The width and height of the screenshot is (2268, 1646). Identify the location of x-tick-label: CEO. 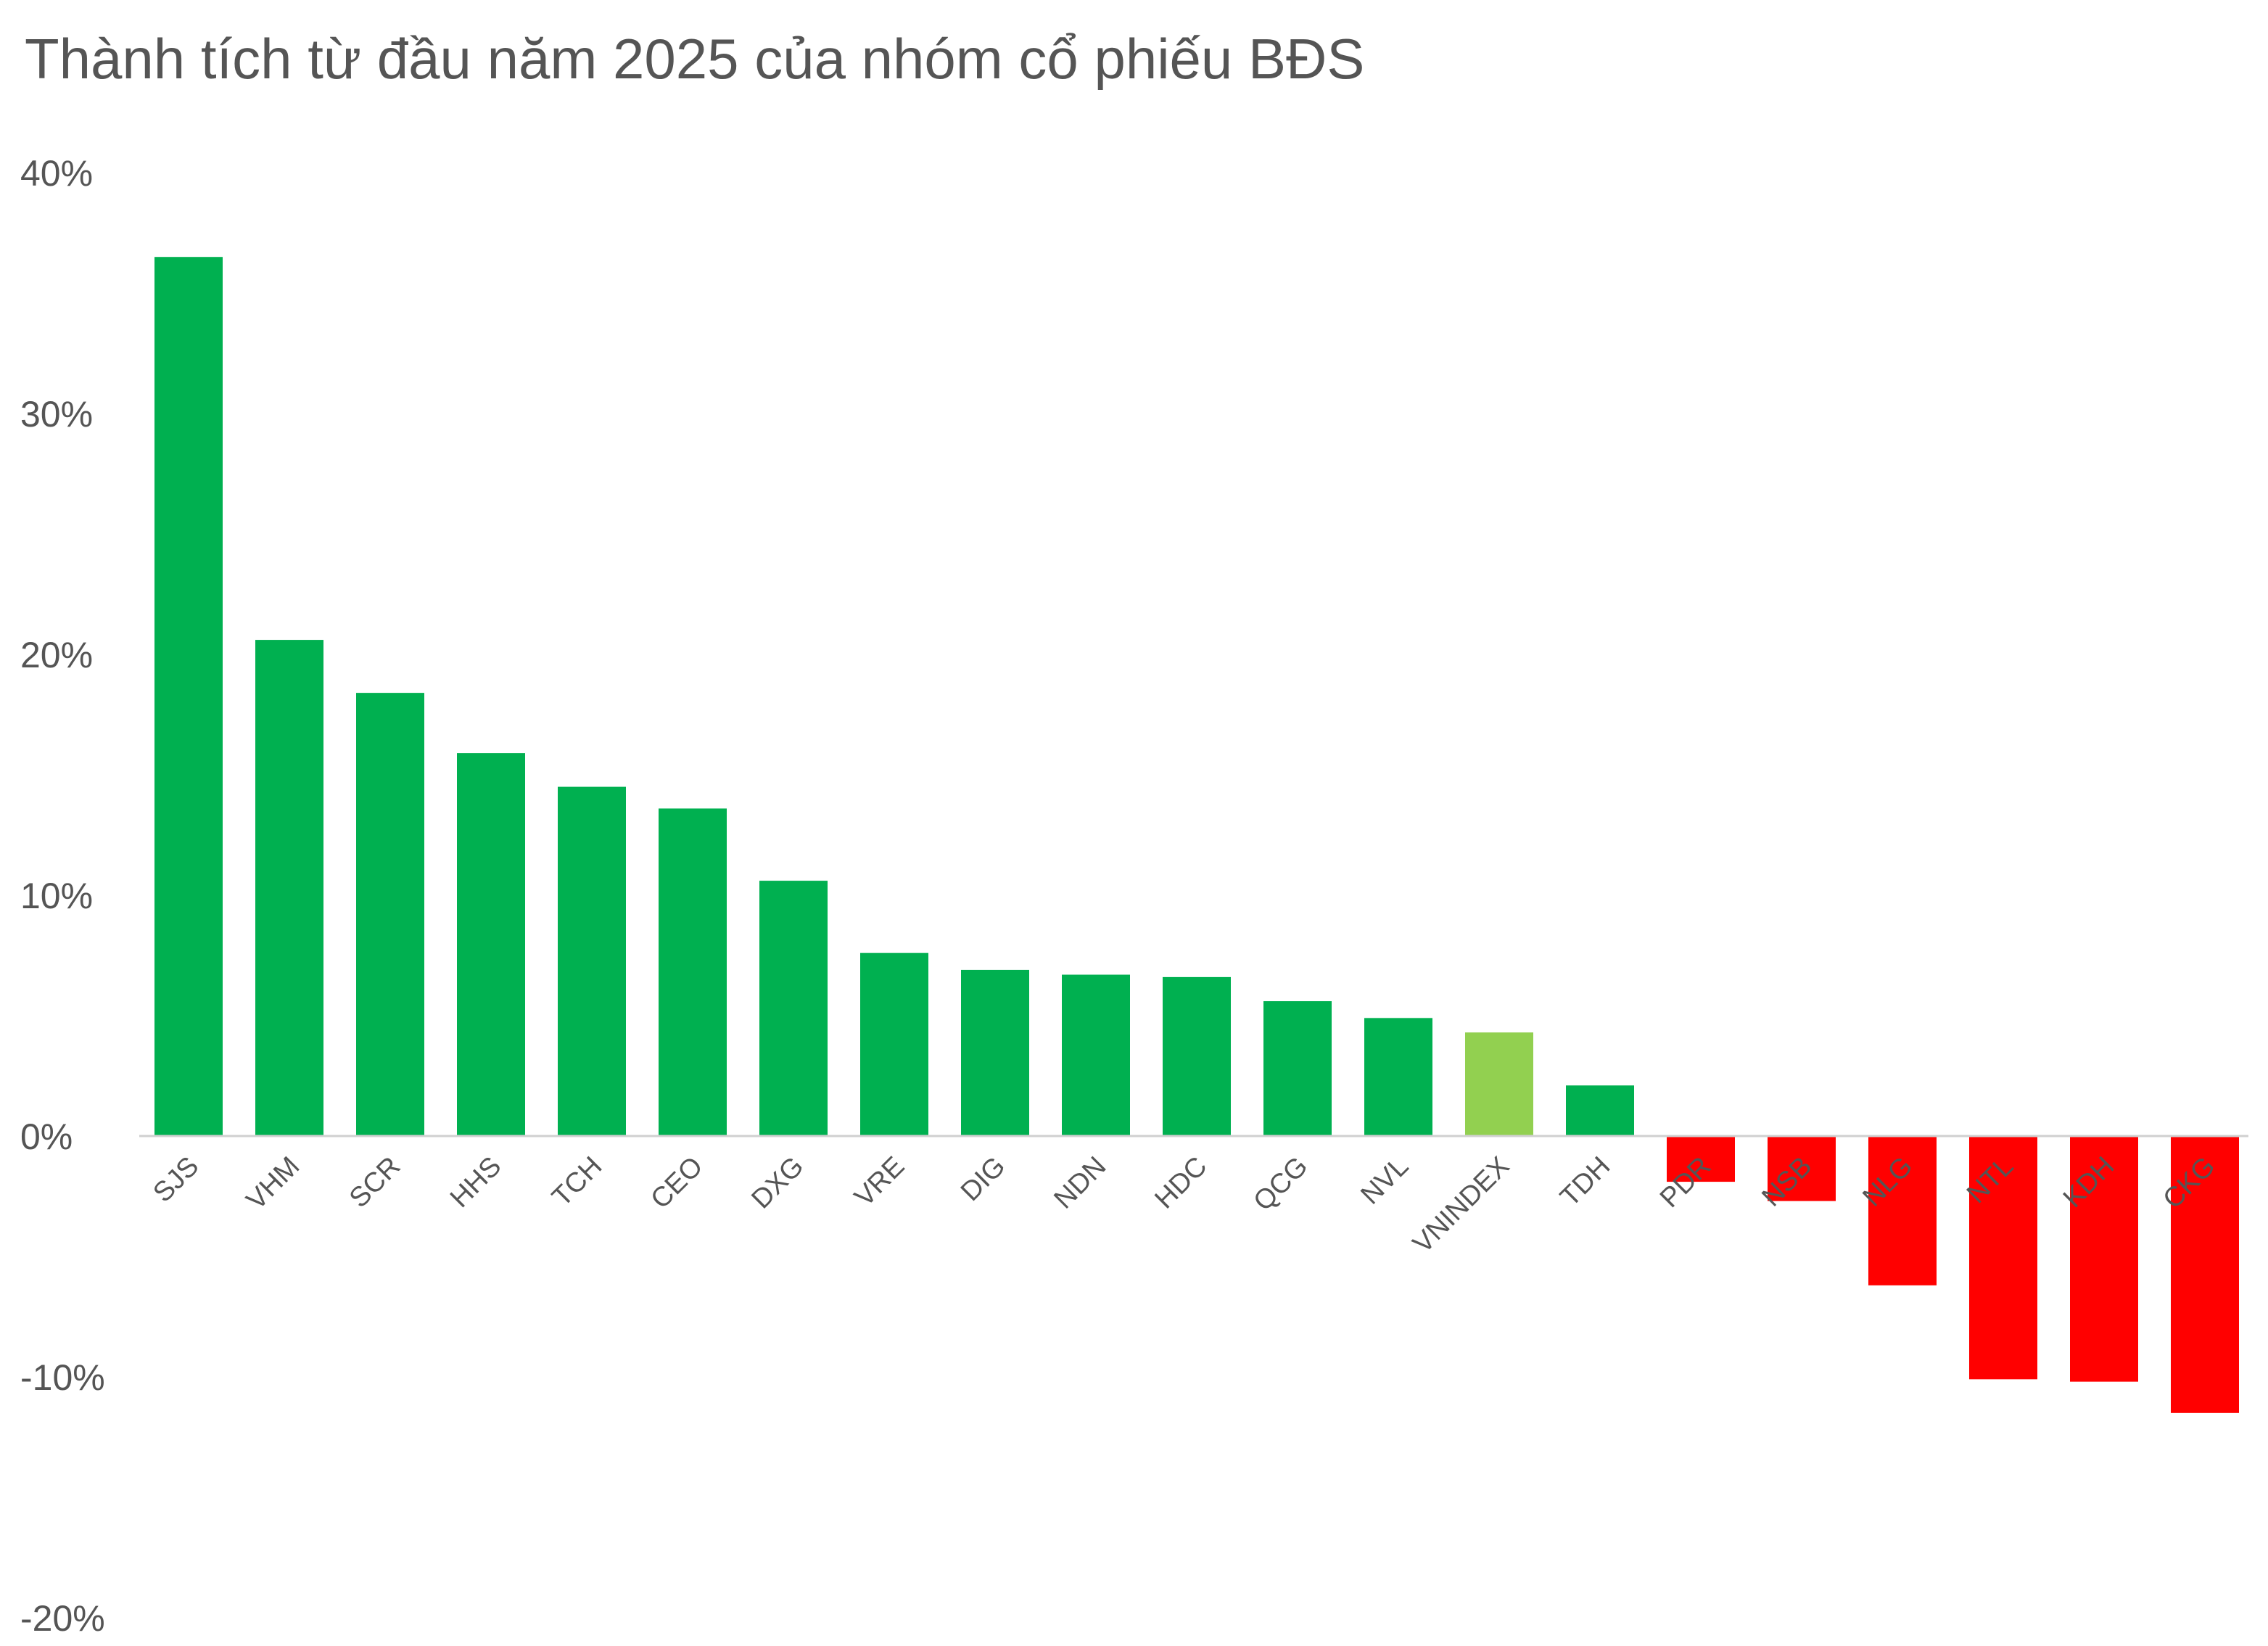
(677, 1183).